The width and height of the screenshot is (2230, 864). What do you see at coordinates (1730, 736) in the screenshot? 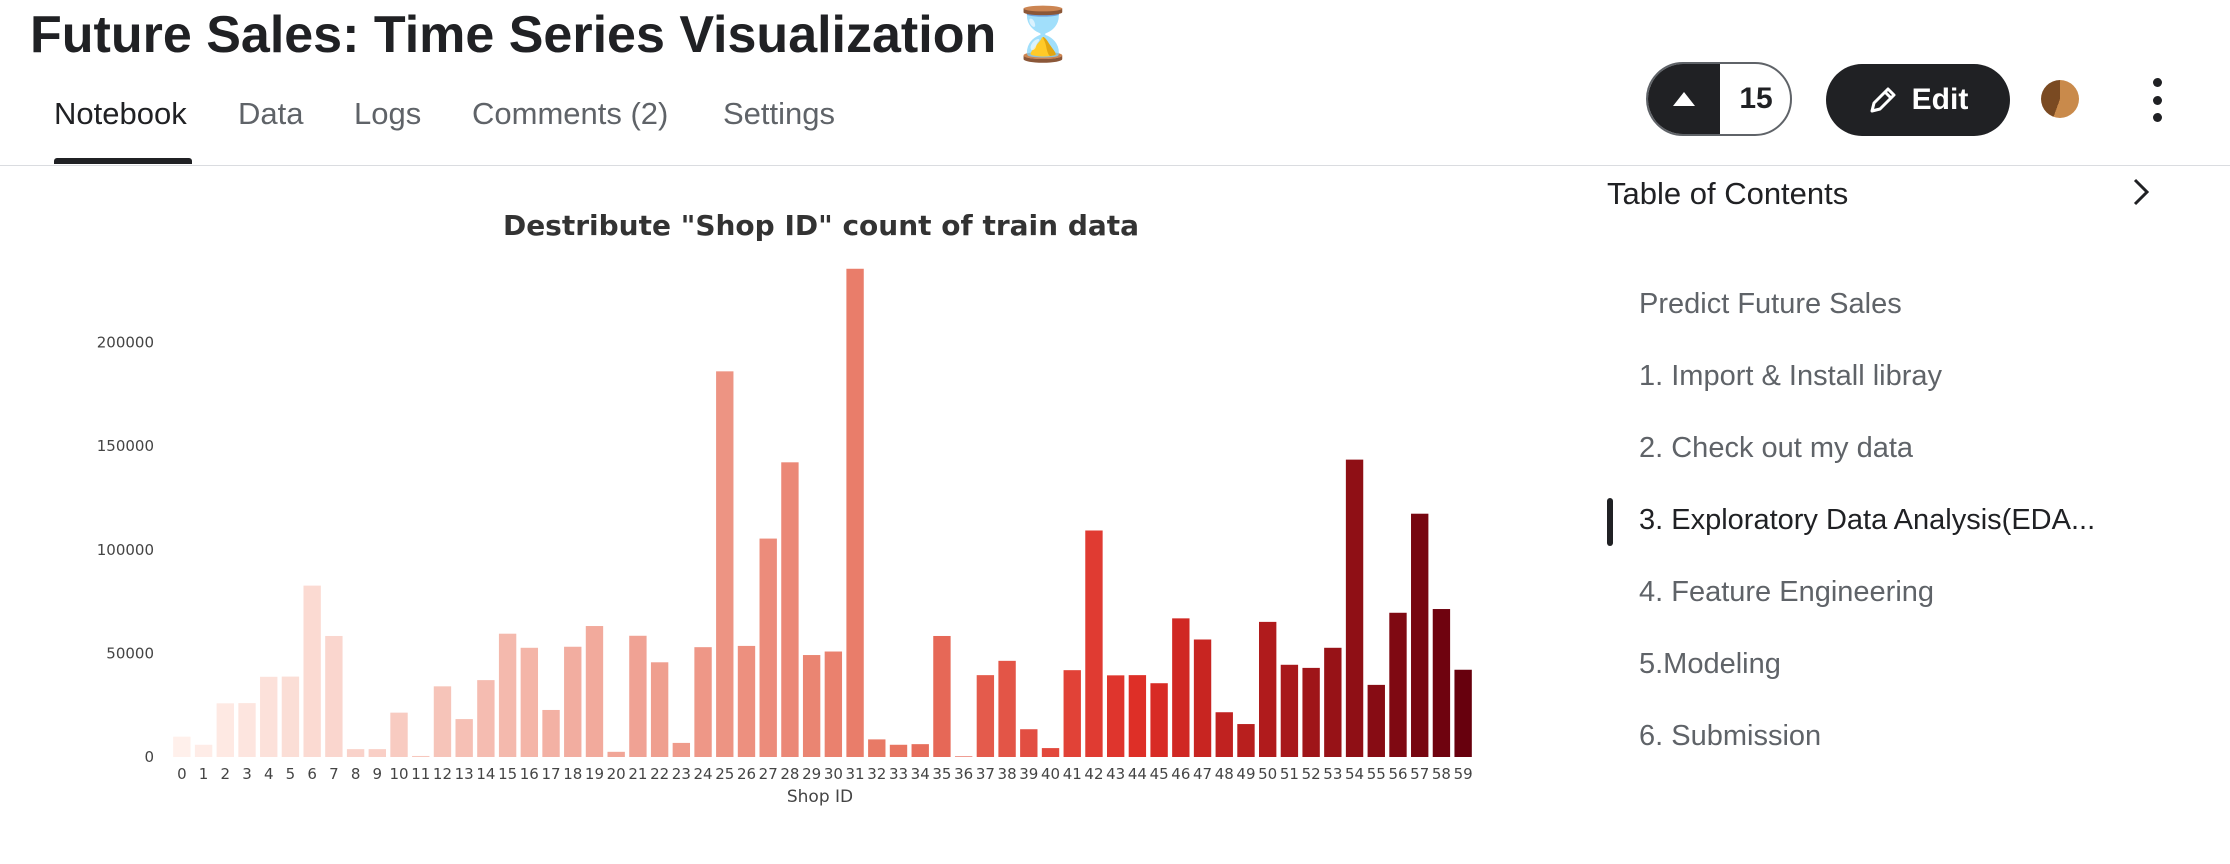
I see `toc-item-label: 6. Submission` at bounding box center [1730, 736].